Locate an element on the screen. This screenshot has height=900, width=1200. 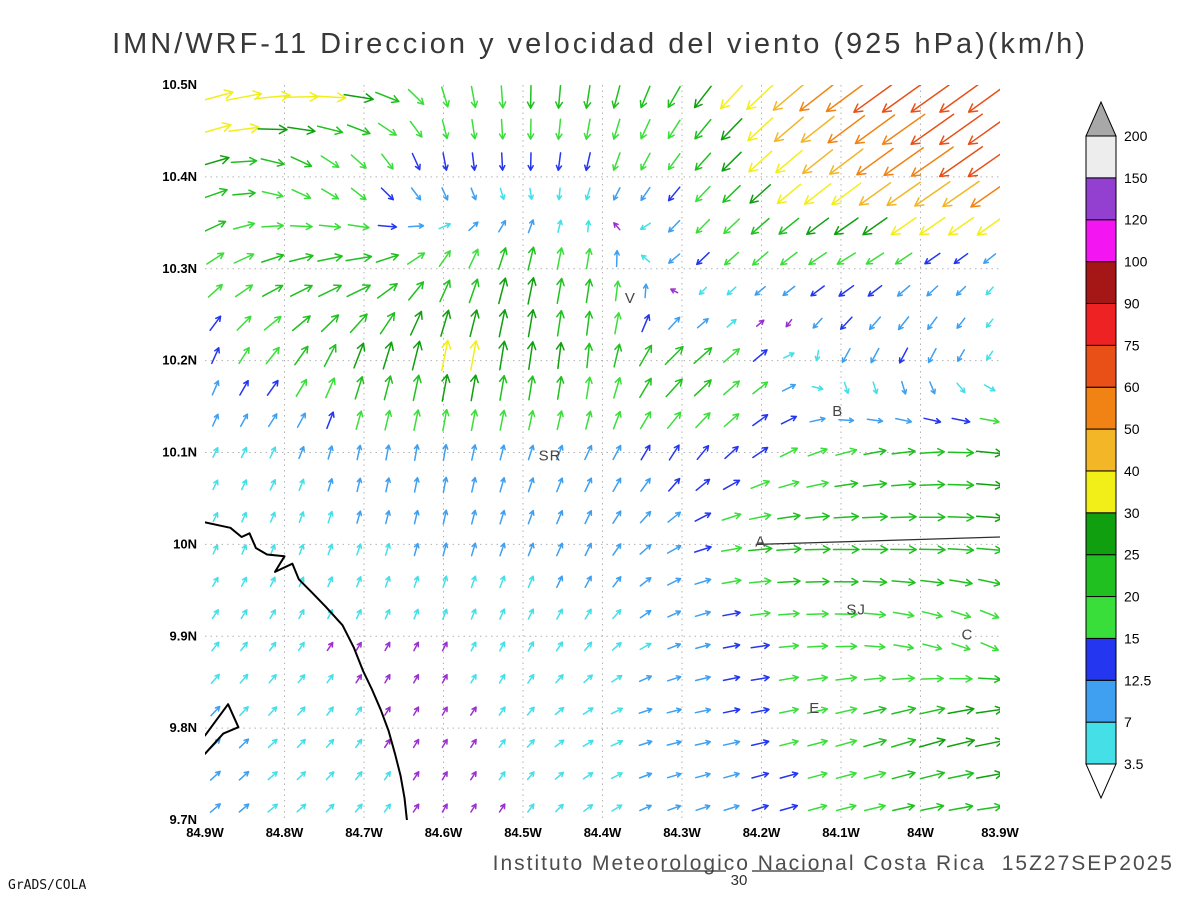
coastline-group is located at coordinates (306, 670).